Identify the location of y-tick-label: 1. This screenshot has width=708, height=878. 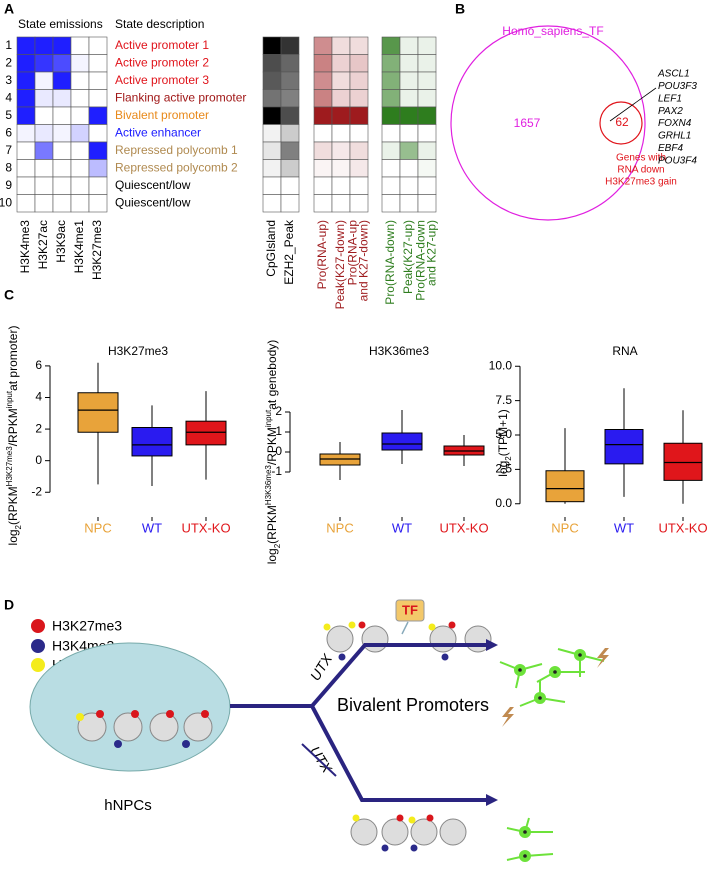
(278, 431).